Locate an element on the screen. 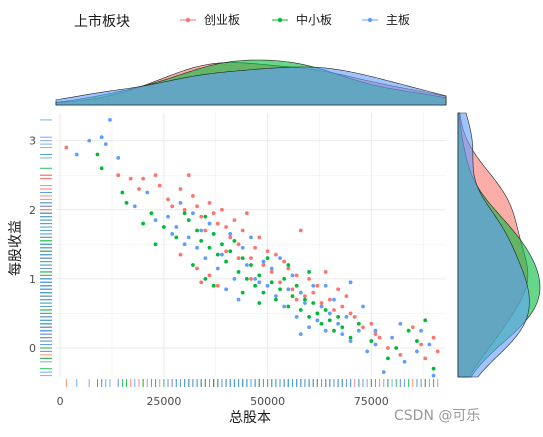  y-axis-title: 每股收益 is located at coordinates (16, 248).